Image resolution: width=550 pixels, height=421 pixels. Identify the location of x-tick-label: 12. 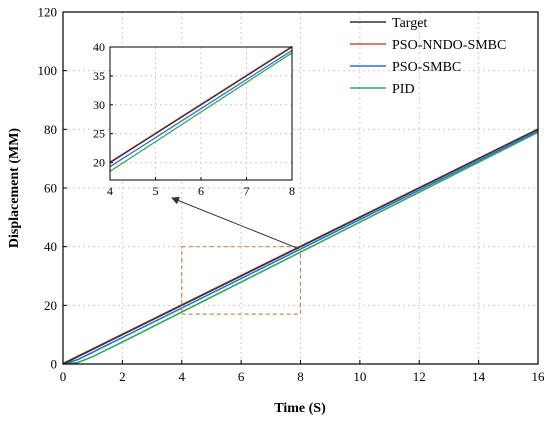
(419, 376).